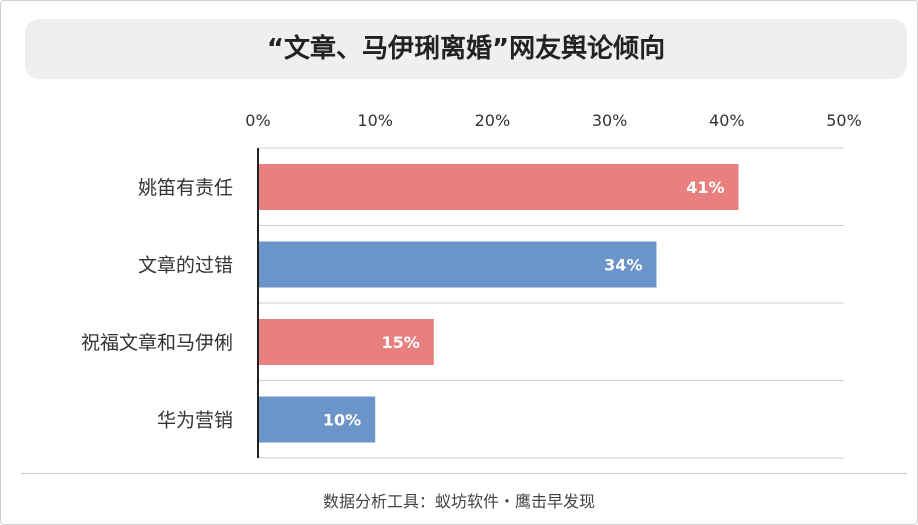 Image resolution: width=918 pixels, height=525 pixels. I want to click on x-axis-ticks: 0% 10% 20% 30% 40% 50%, so click(553, 120).